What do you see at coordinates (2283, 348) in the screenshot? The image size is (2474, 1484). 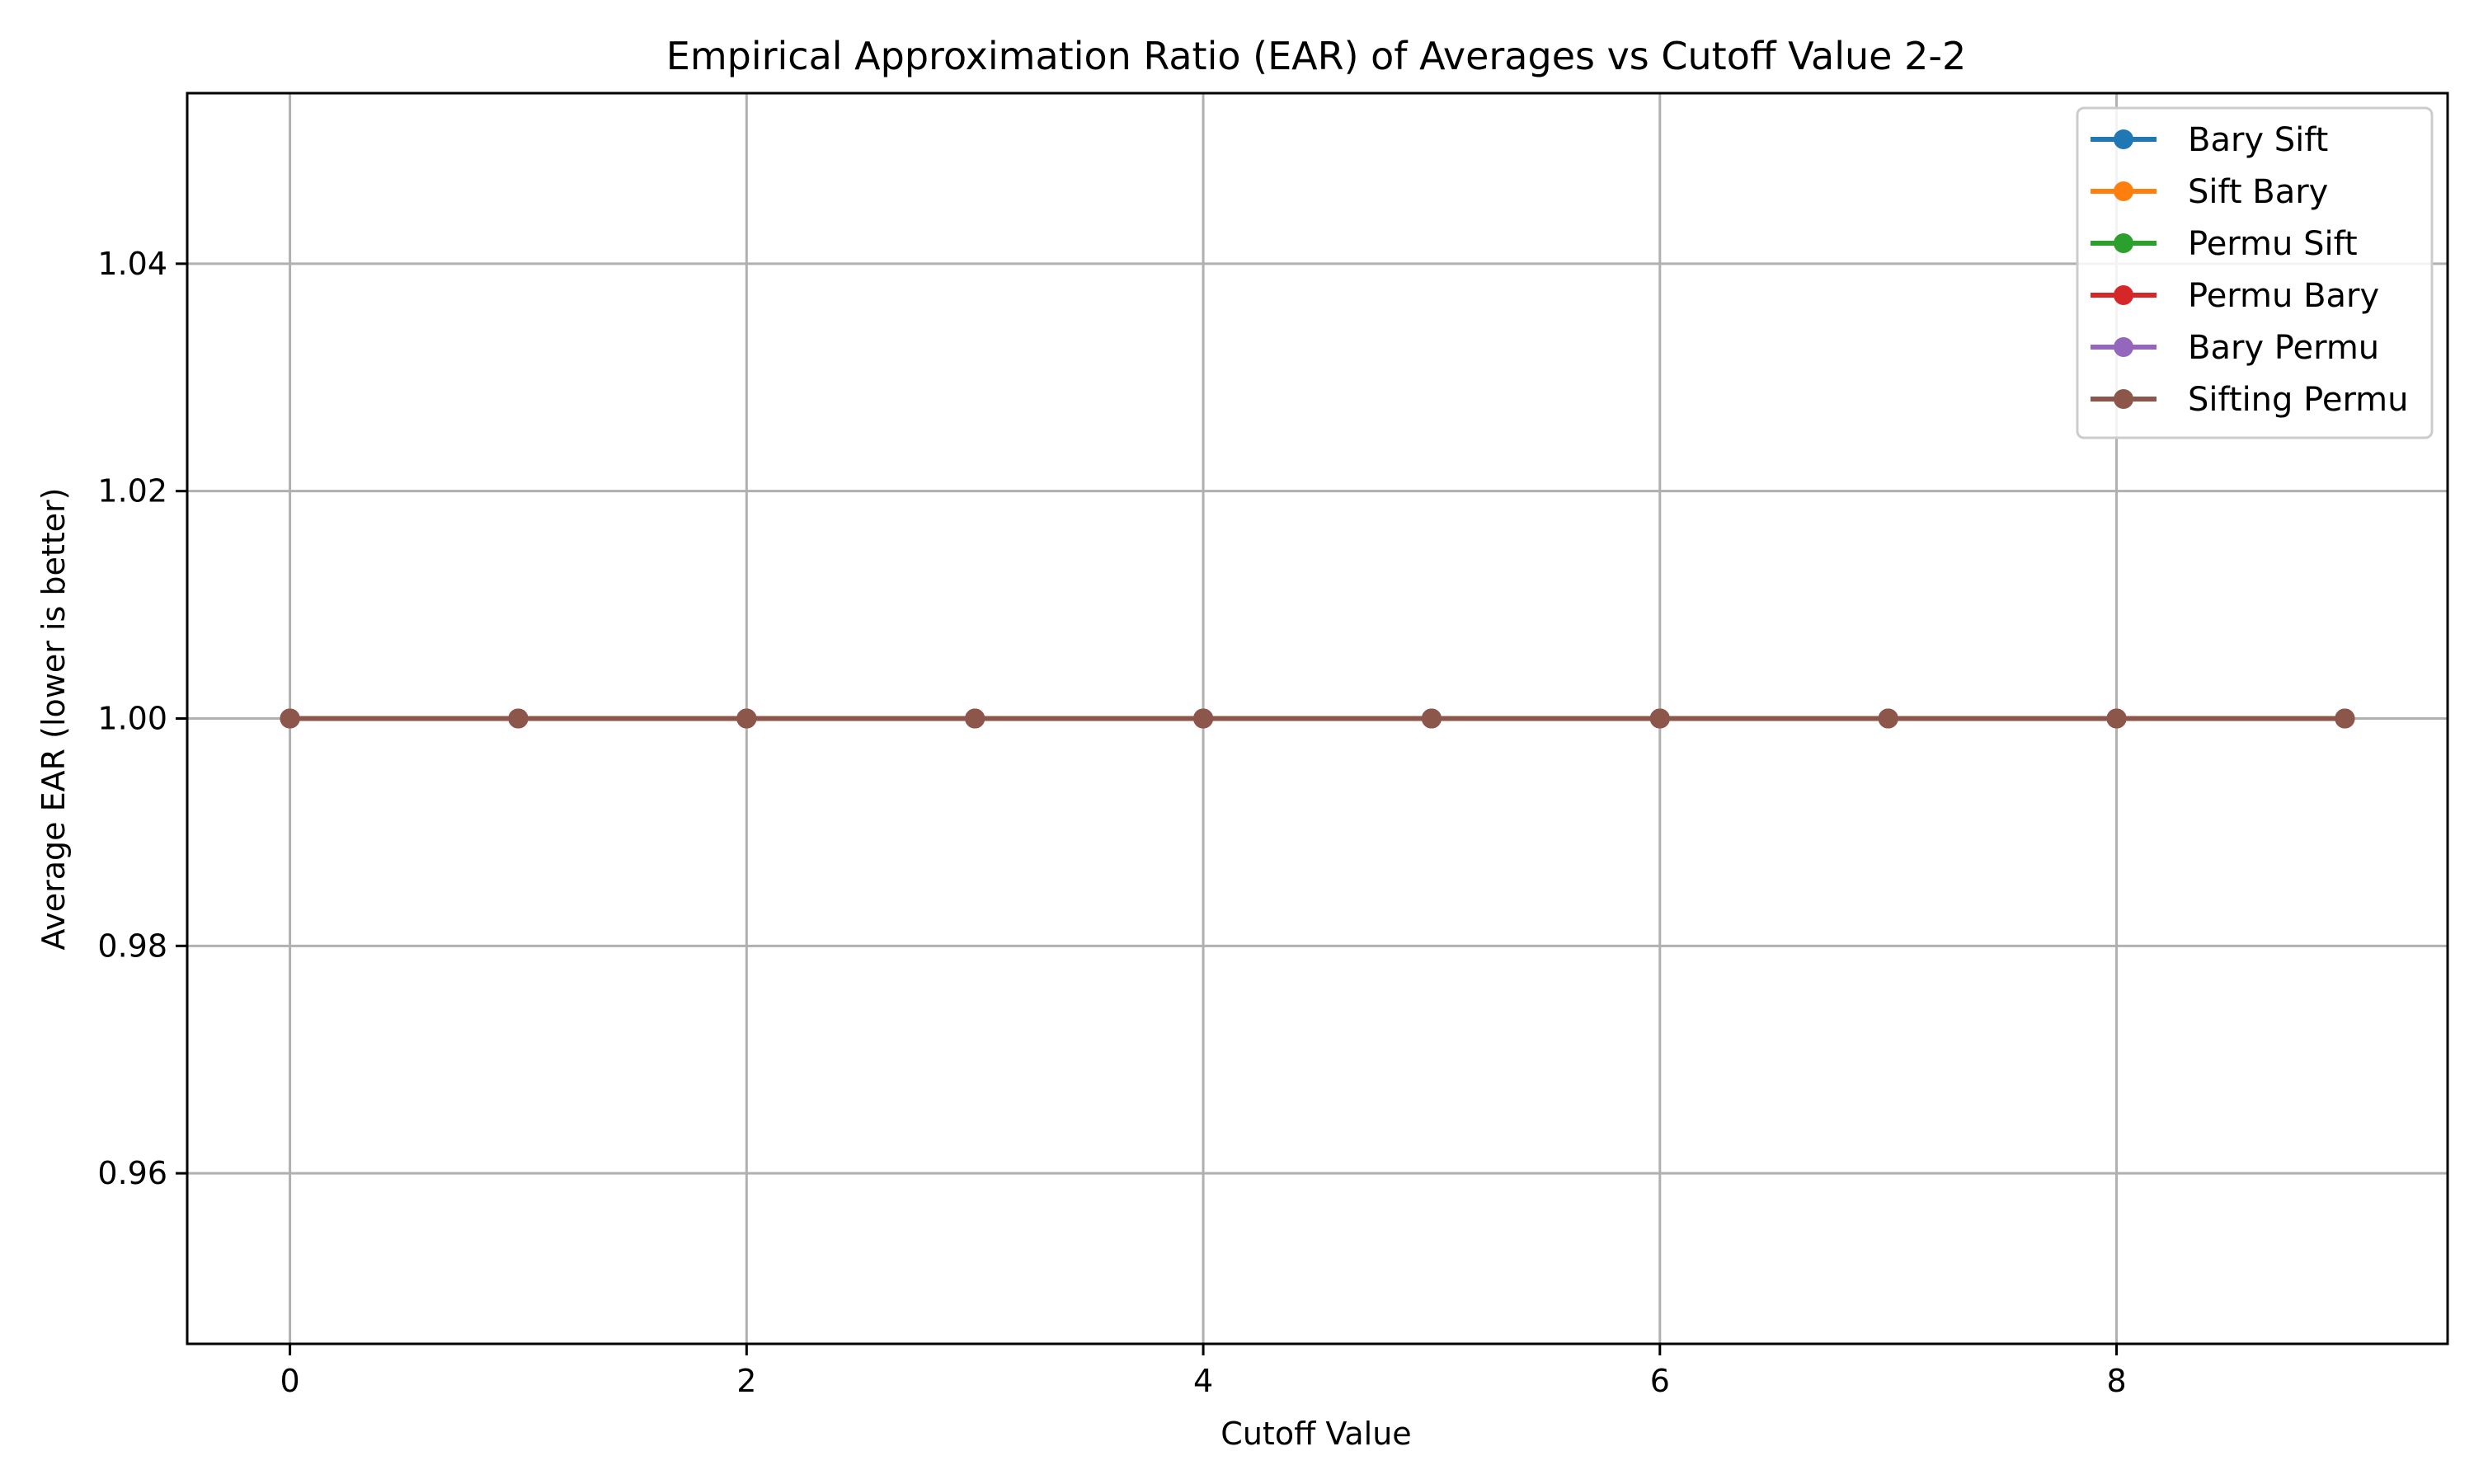 I see `legend-label: Bary Permu` at bounding box center [2283, 348].